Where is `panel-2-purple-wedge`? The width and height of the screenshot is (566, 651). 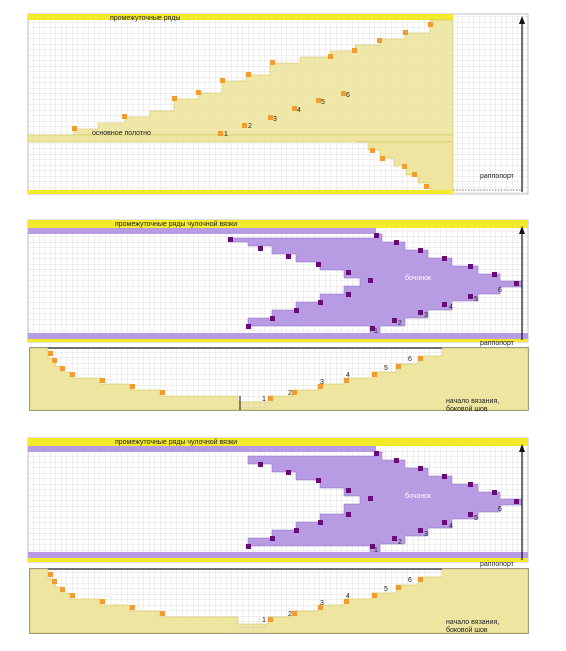
panel-2-purple-wedge is located at coordinates (375, 284).